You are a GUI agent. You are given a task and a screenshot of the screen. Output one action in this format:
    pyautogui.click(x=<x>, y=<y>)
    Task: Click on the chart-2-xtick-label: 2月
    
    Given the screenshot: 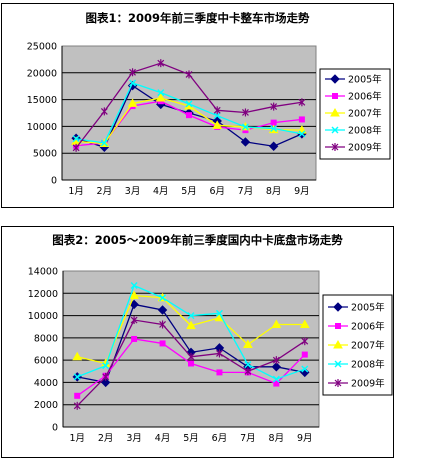 What is the action you would take?
    pyautogui.click(x=106, y=438)
    